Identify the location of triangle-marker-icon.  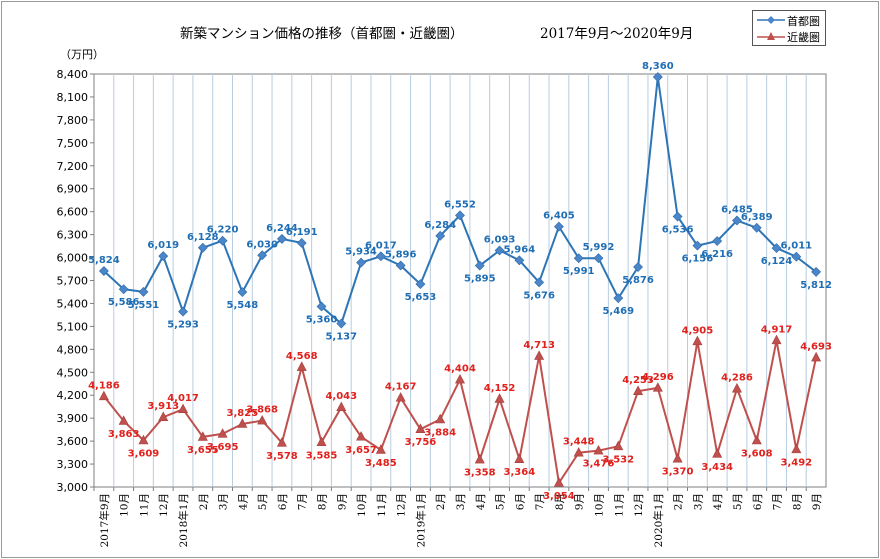
(771, 36).